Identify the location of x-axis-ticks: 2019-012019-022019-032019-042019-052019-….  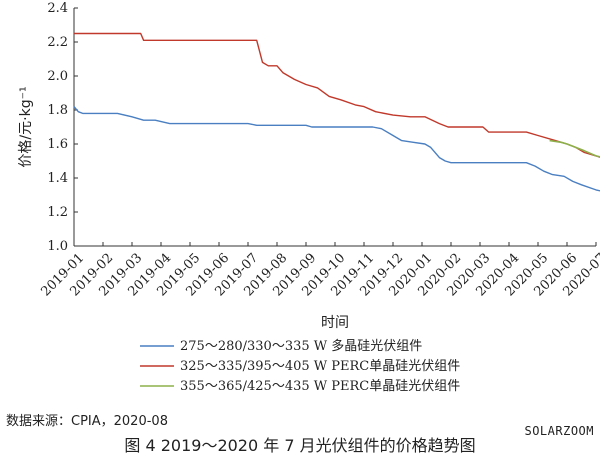
(319, 270).